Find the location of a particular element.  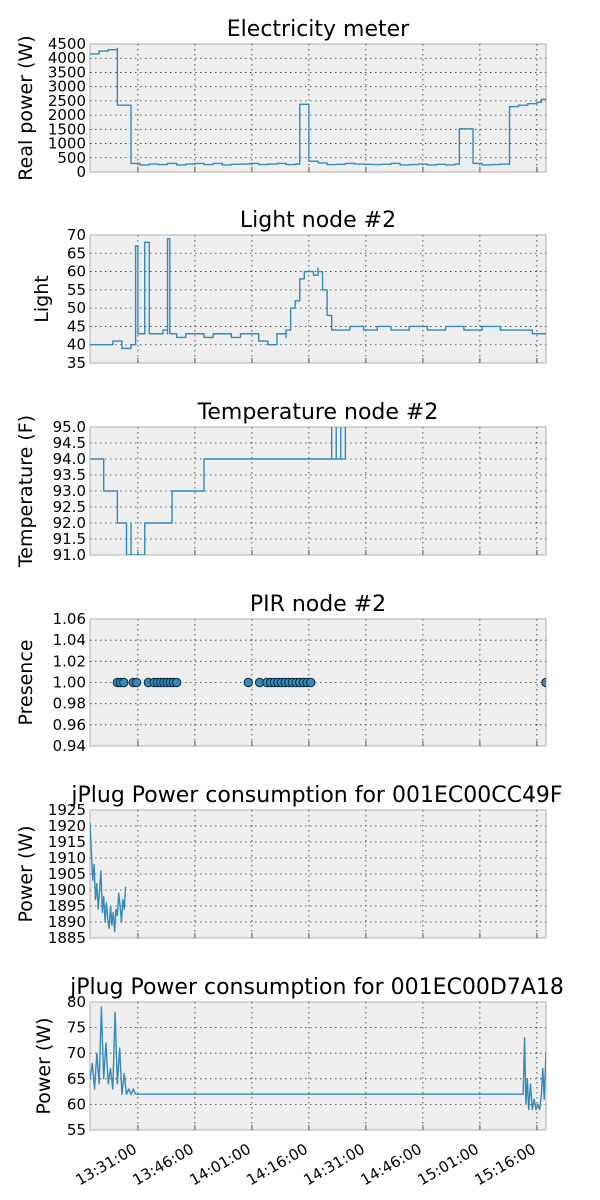

chart-title: jPlug Power consumption for 001EC00CC49F is located at coordinates (316, 795).